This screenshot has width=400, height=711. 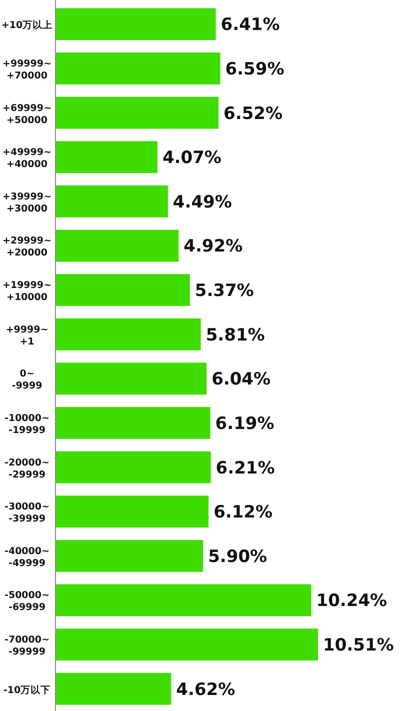 I want to click on y-tick-label: 0~-9999, so click(x=27, y=380).